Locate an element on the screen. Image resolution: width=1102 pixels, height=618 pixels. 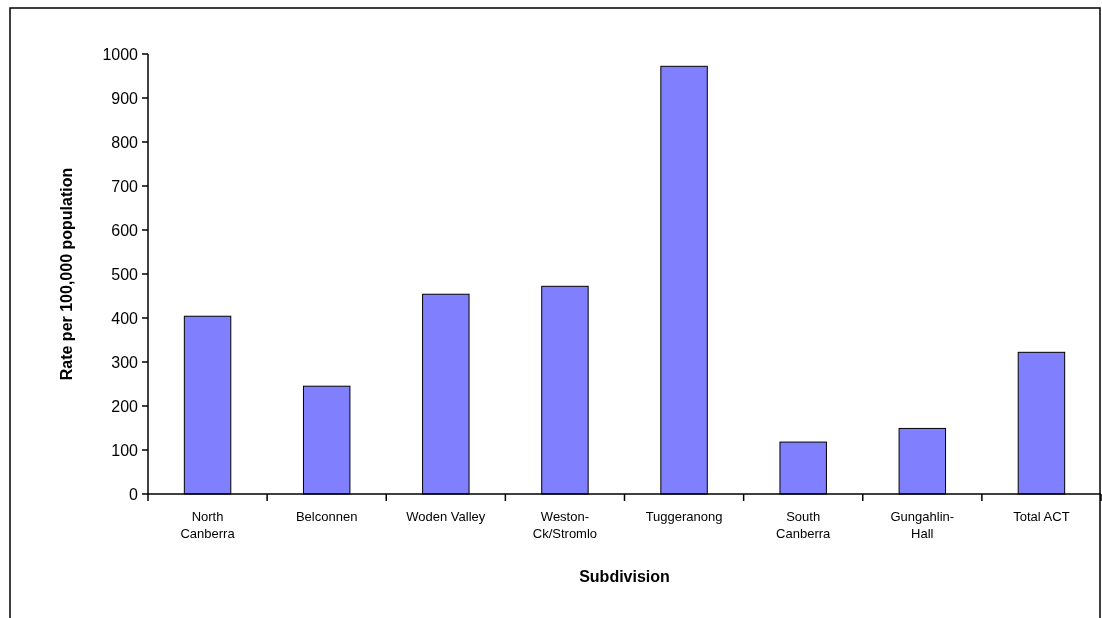
y-tick-label: 300 is located at coordinates (125, 362).